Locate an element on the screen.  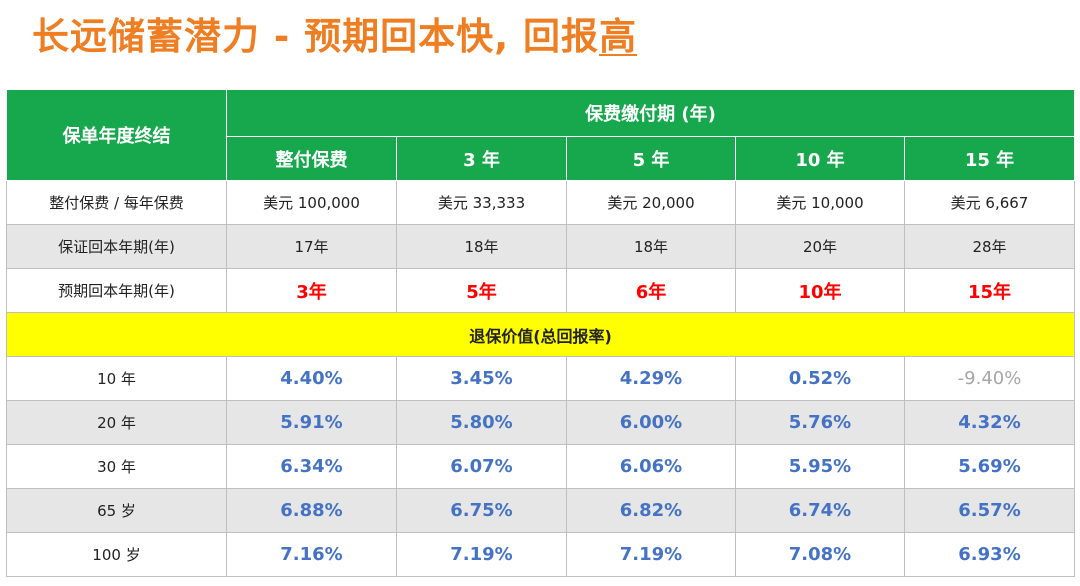
return-cell: 7.08% is located at coordinates (820, 554).